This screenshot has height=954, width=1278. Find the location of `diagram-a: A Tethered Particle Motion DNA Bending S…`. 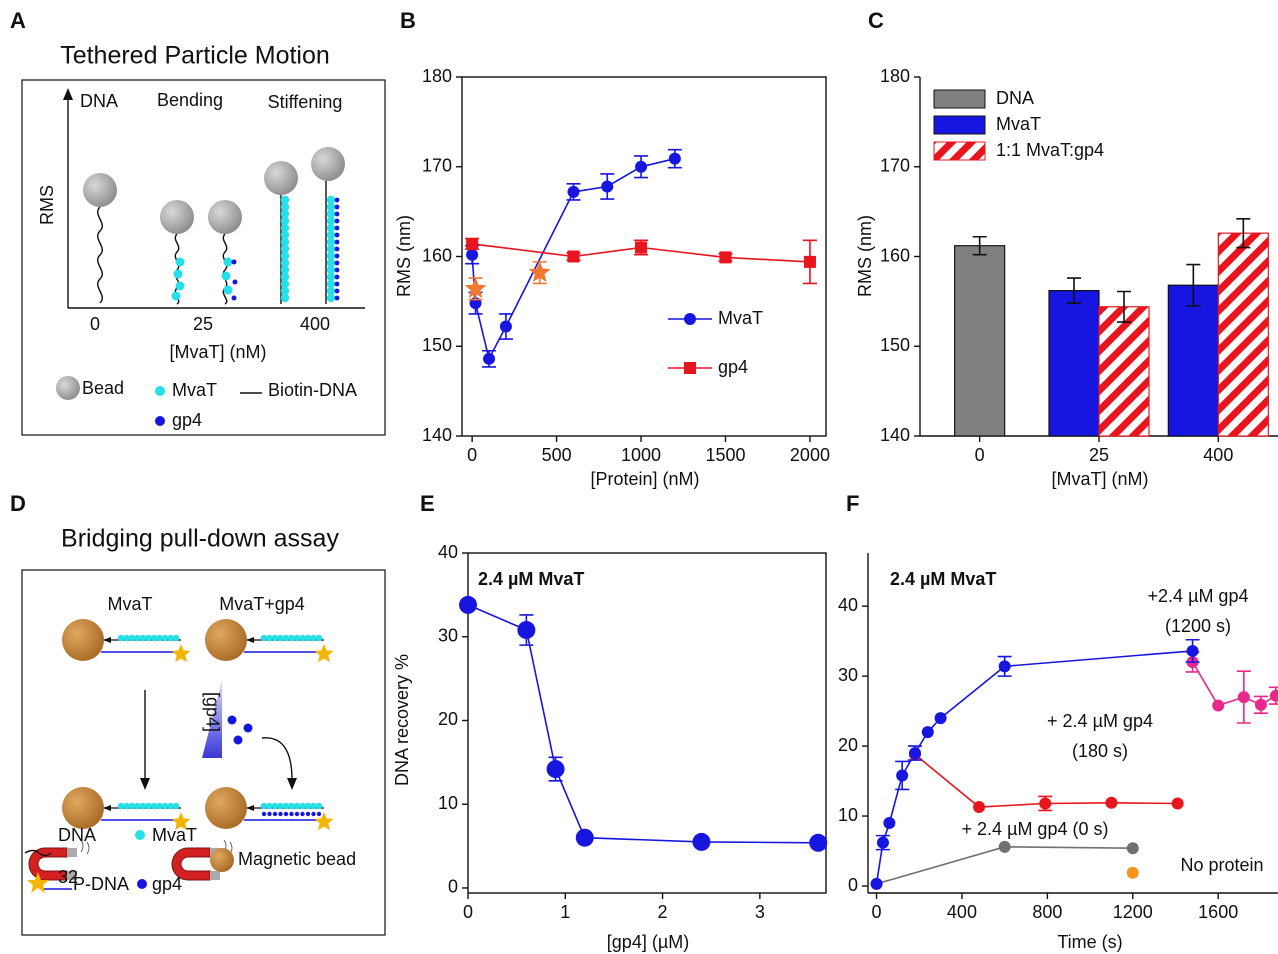

diagram-a: A Tethered Particle Motion DNA Bending S… is located at coordinates (198, 222).